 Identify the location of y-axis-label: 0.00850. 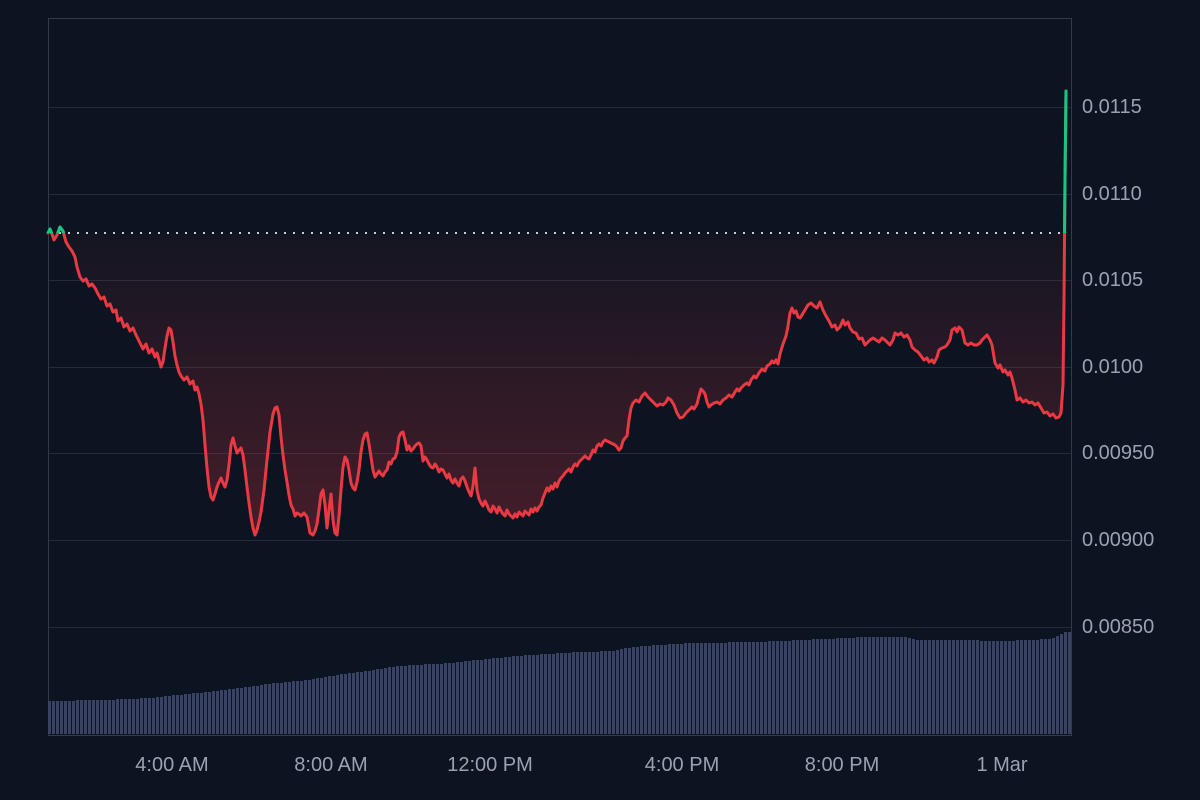
(1118, 627).